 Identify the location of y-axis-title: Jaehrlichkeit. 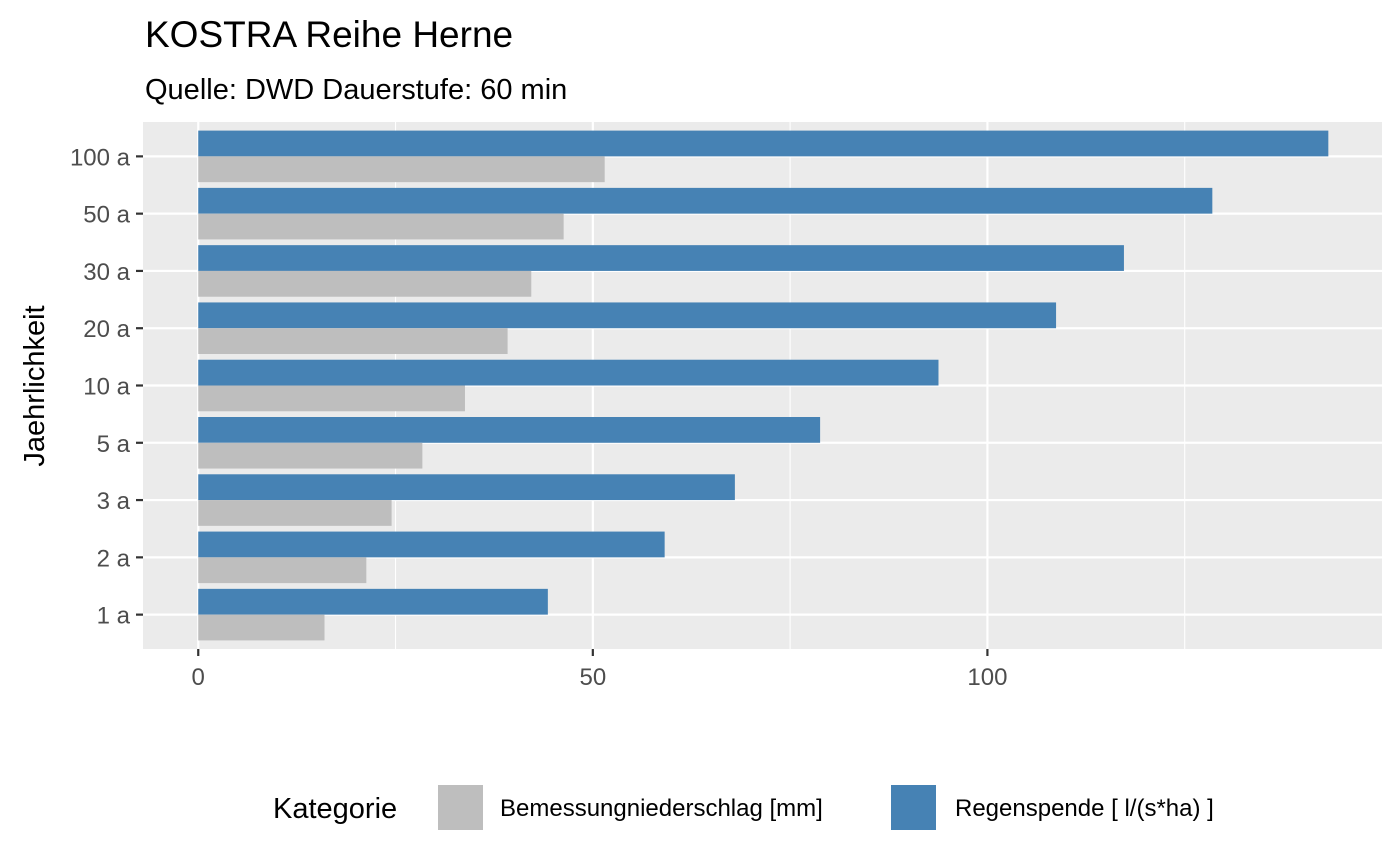
(35, 385).